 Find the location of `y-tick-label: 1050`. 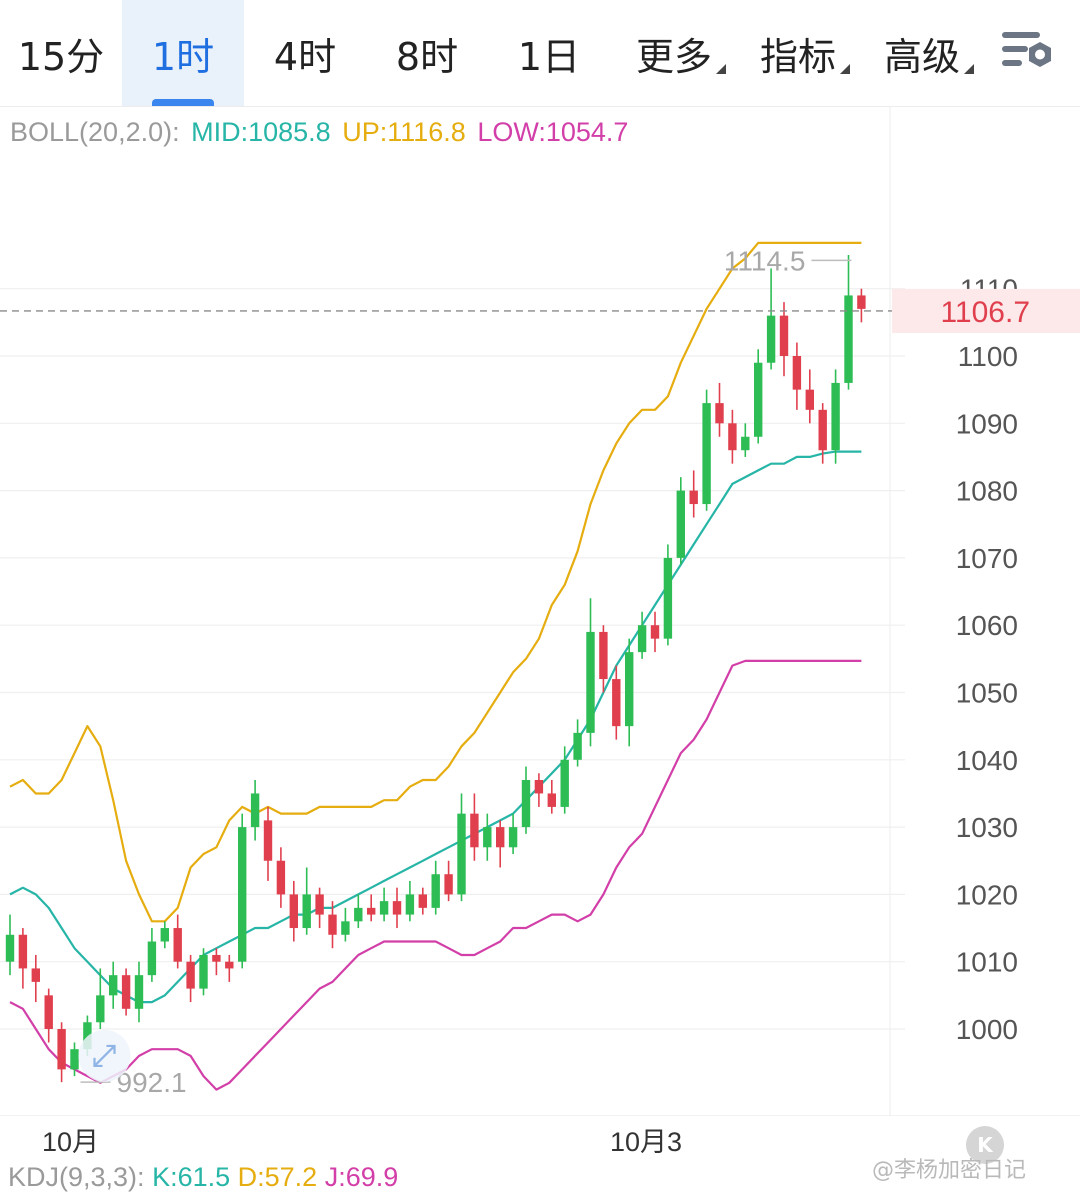

y-tick-label: 1050 is located at coordinates (987, 693).